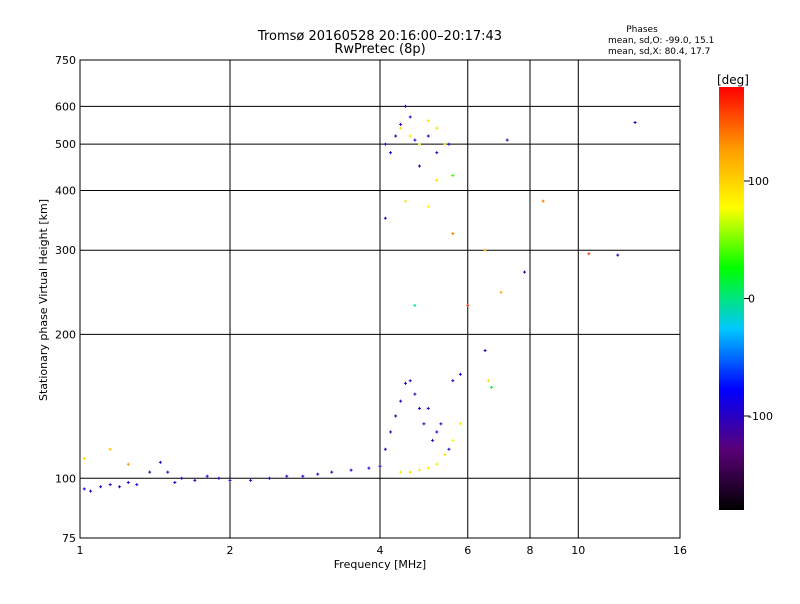 The height and width of the screenshot is (604, 800). What do you see at coordinates (69, 538) in the screenshot?
I see `y-tick-label: 75` at bounding box center [69, 538].